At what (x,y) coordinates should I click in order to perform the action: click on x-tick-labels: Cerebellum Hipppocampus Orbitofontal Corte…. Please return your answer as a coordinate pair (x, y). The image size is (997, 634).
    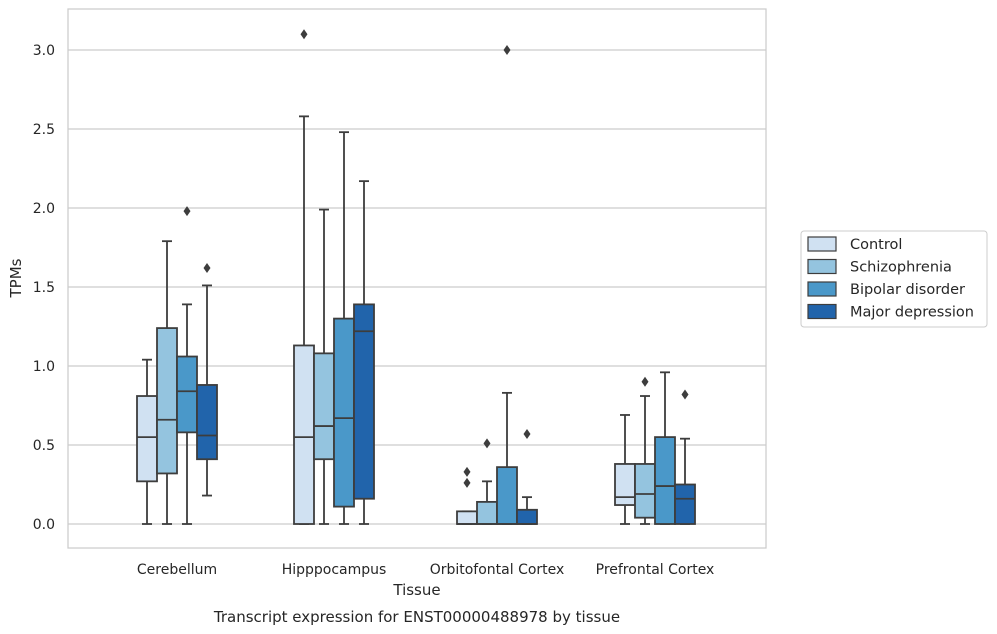
    Looking at the image, I should click on (425, 570).